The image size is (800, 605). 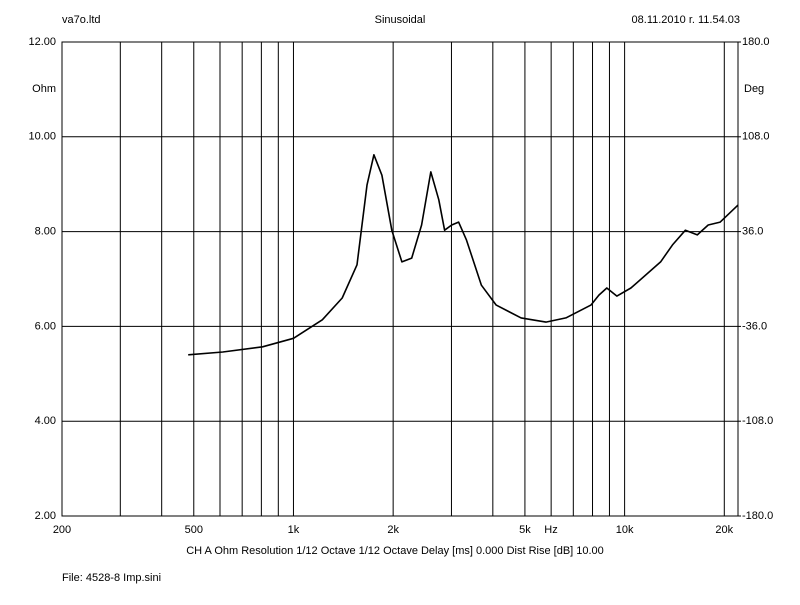 I want to click on x-tick-label: 10k, so click(x=625, y=530).